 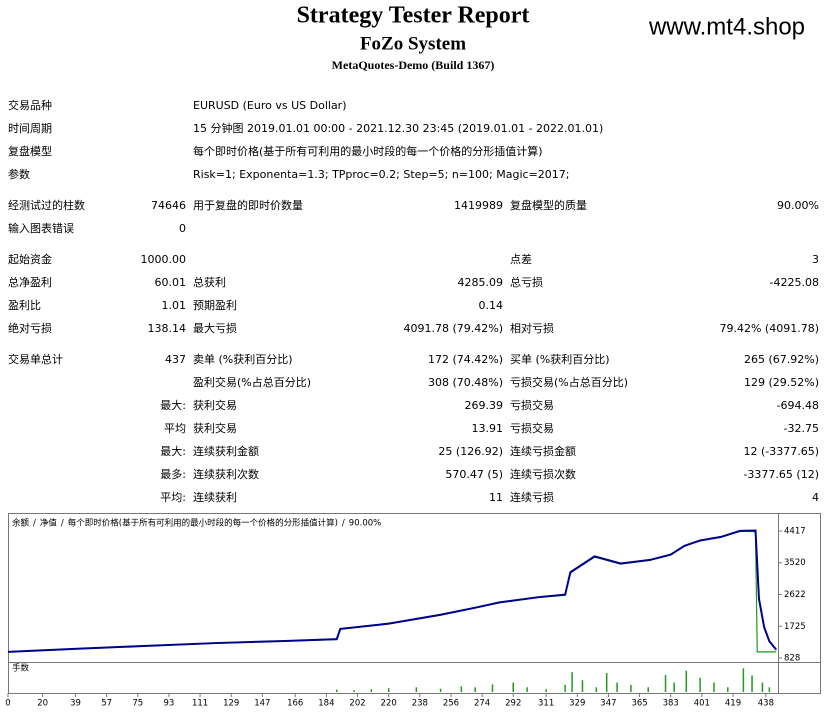 I want to click on cell-value: 12 (-3377.65), so click(x=781, y=451).